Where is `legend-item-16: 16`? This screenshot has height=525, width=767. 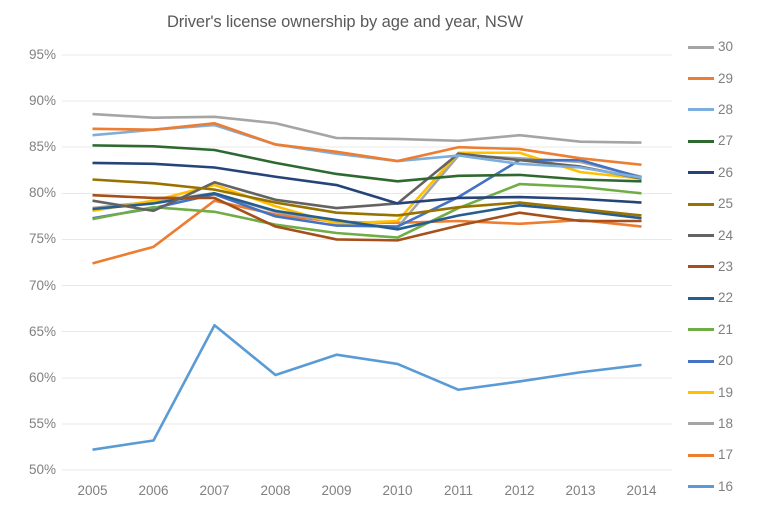 legend-item-16: 16 is located at coordinates (710, 487).